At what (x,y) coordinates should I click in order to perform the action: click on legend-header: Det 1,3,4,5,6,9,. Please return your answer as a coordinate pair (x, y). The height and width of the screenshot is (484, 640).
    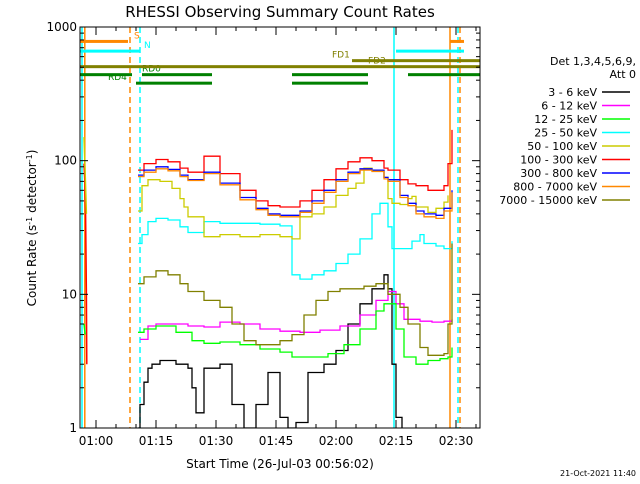
    Looking at the image, I should click on (593, 61).